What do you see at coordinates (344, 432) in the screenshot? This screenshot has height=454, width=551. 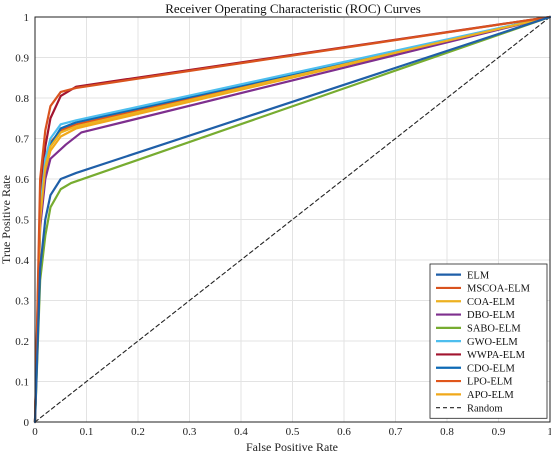 I see `x-tick-label: 0.6` at bounding box center [344, 432].